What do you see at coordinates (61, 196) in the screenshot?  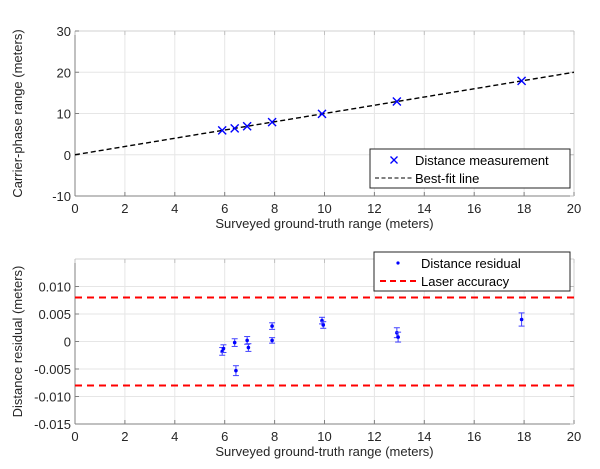 I see `y-tick-label: -10` at bounding box center [61, 196].